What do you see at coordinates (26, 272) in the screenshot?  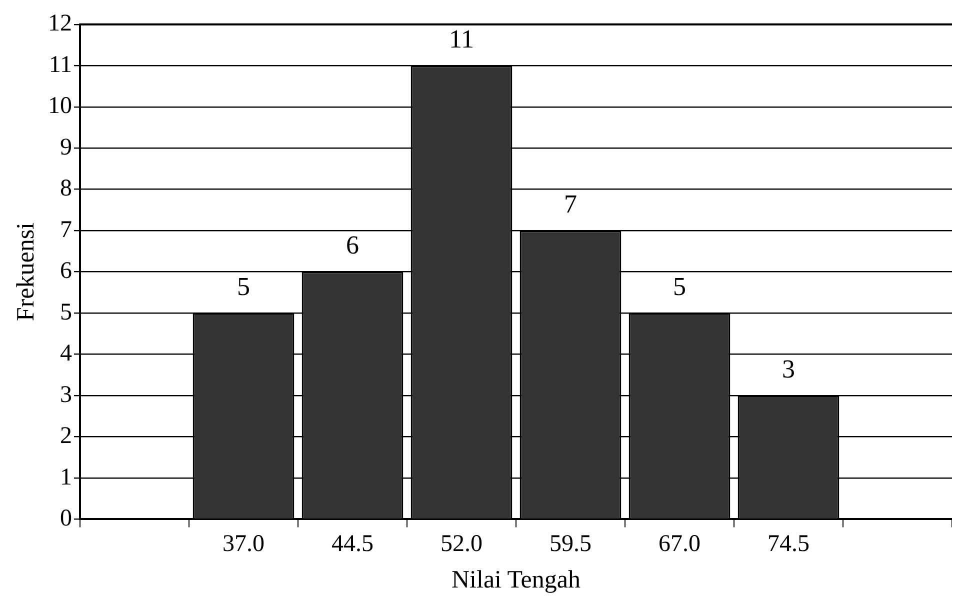 I see `y-axis-title: Frekuensi` at bounding box center [26, 272].